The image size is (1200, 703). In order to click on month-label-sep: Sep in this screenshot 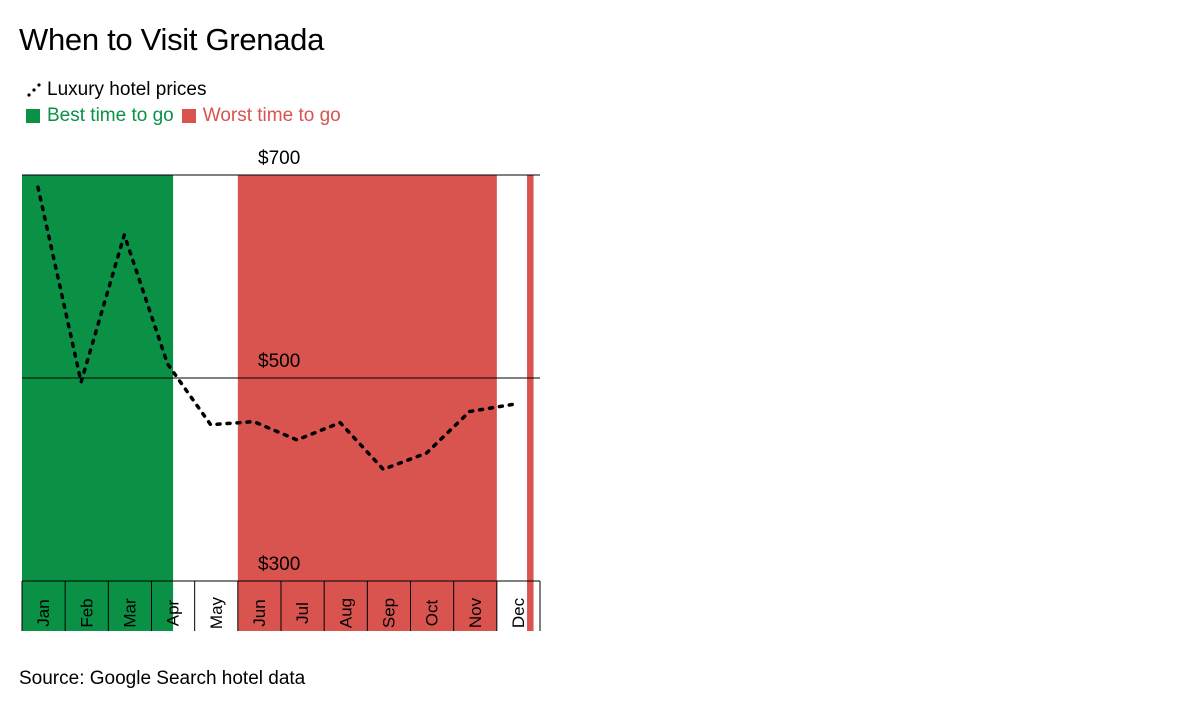, I will do `click(388, 613)`.